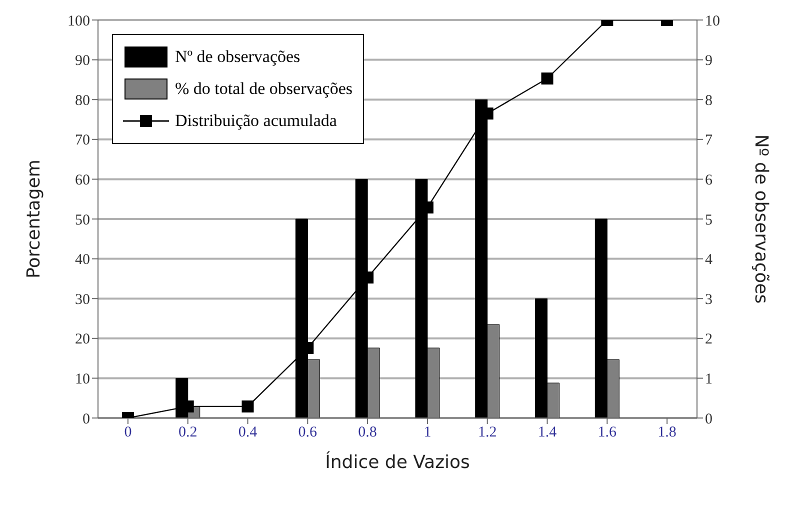  What do you see at coordinates (82, 220) in the screenshot?
I see `y-tick-label: 50` at bounding box center [82, 220].